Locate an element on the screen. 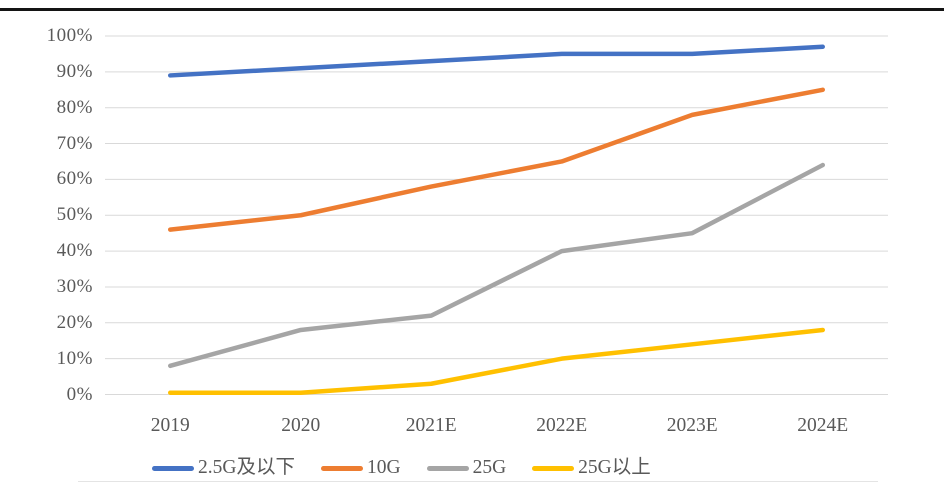  legend-item: 25G以上 is located at coordinates (591, 468).